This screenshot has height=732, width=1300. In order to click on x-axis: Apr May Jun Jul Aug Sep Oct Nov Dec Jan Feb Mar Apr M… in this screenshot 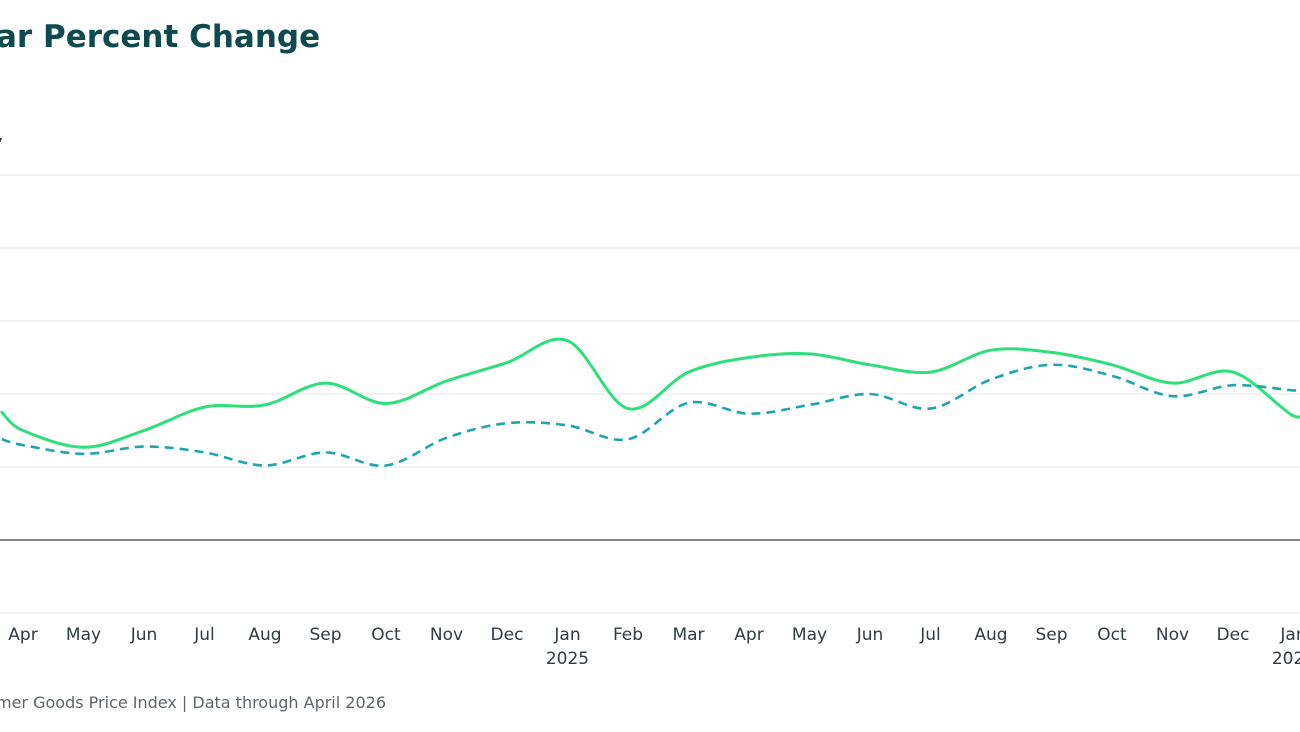, I will do `click(654, 647)`.